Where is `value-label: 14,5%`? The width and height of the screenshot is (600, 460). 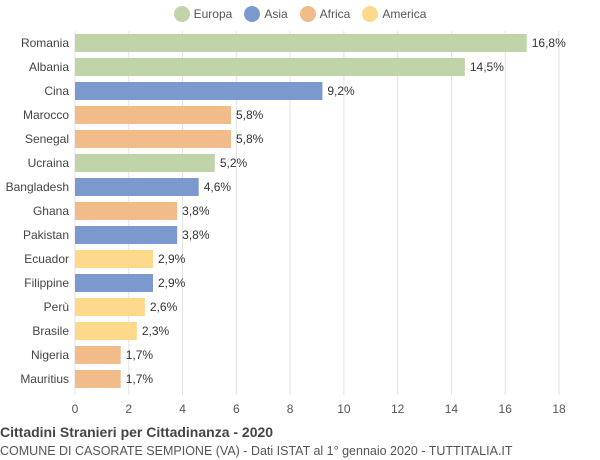 value-label: 14,5% is located at coordinates (487, 67).